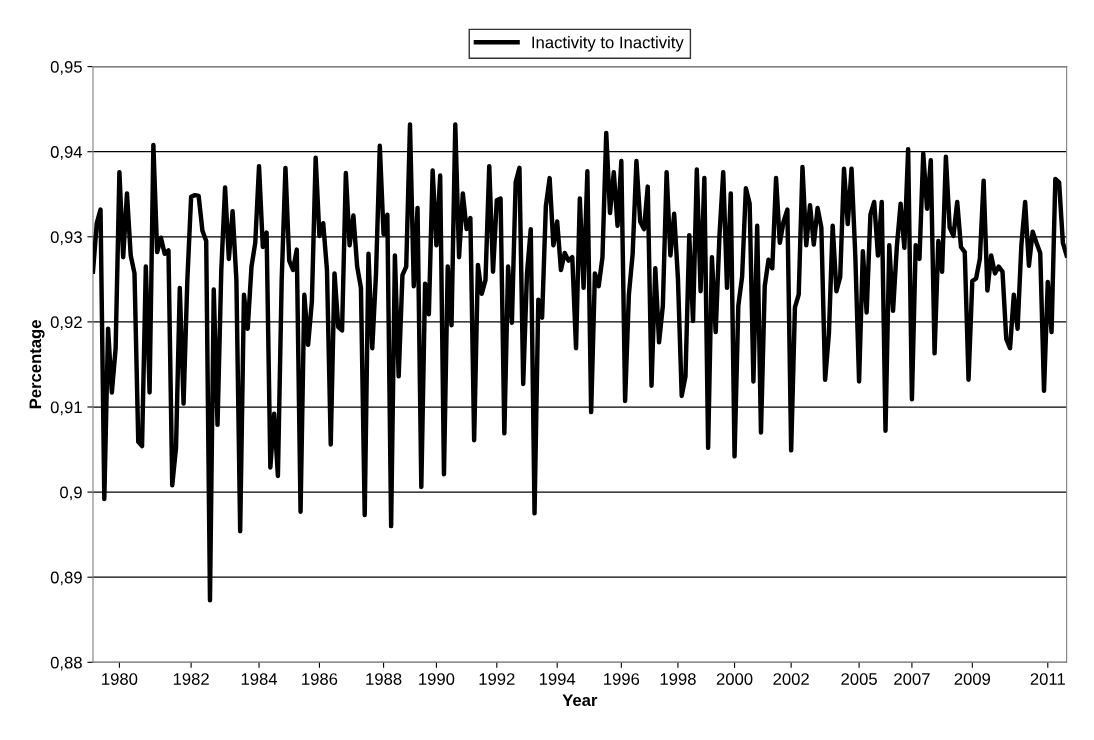 The width and height of the screenshot is (1094, 740). Describe the element at coordinates (791, 679) in the screenshot. I see `x-tick-label: 2002` at that location.